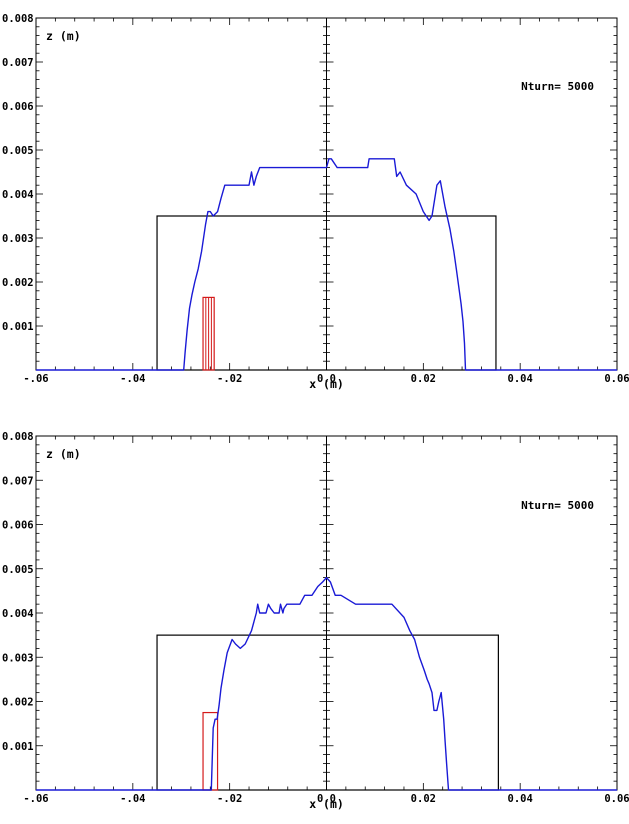 This screenshot has width=629, height=824. Describe the element at coordinates (210, 751) in the screenshot. I see `collimator-box` at that location.